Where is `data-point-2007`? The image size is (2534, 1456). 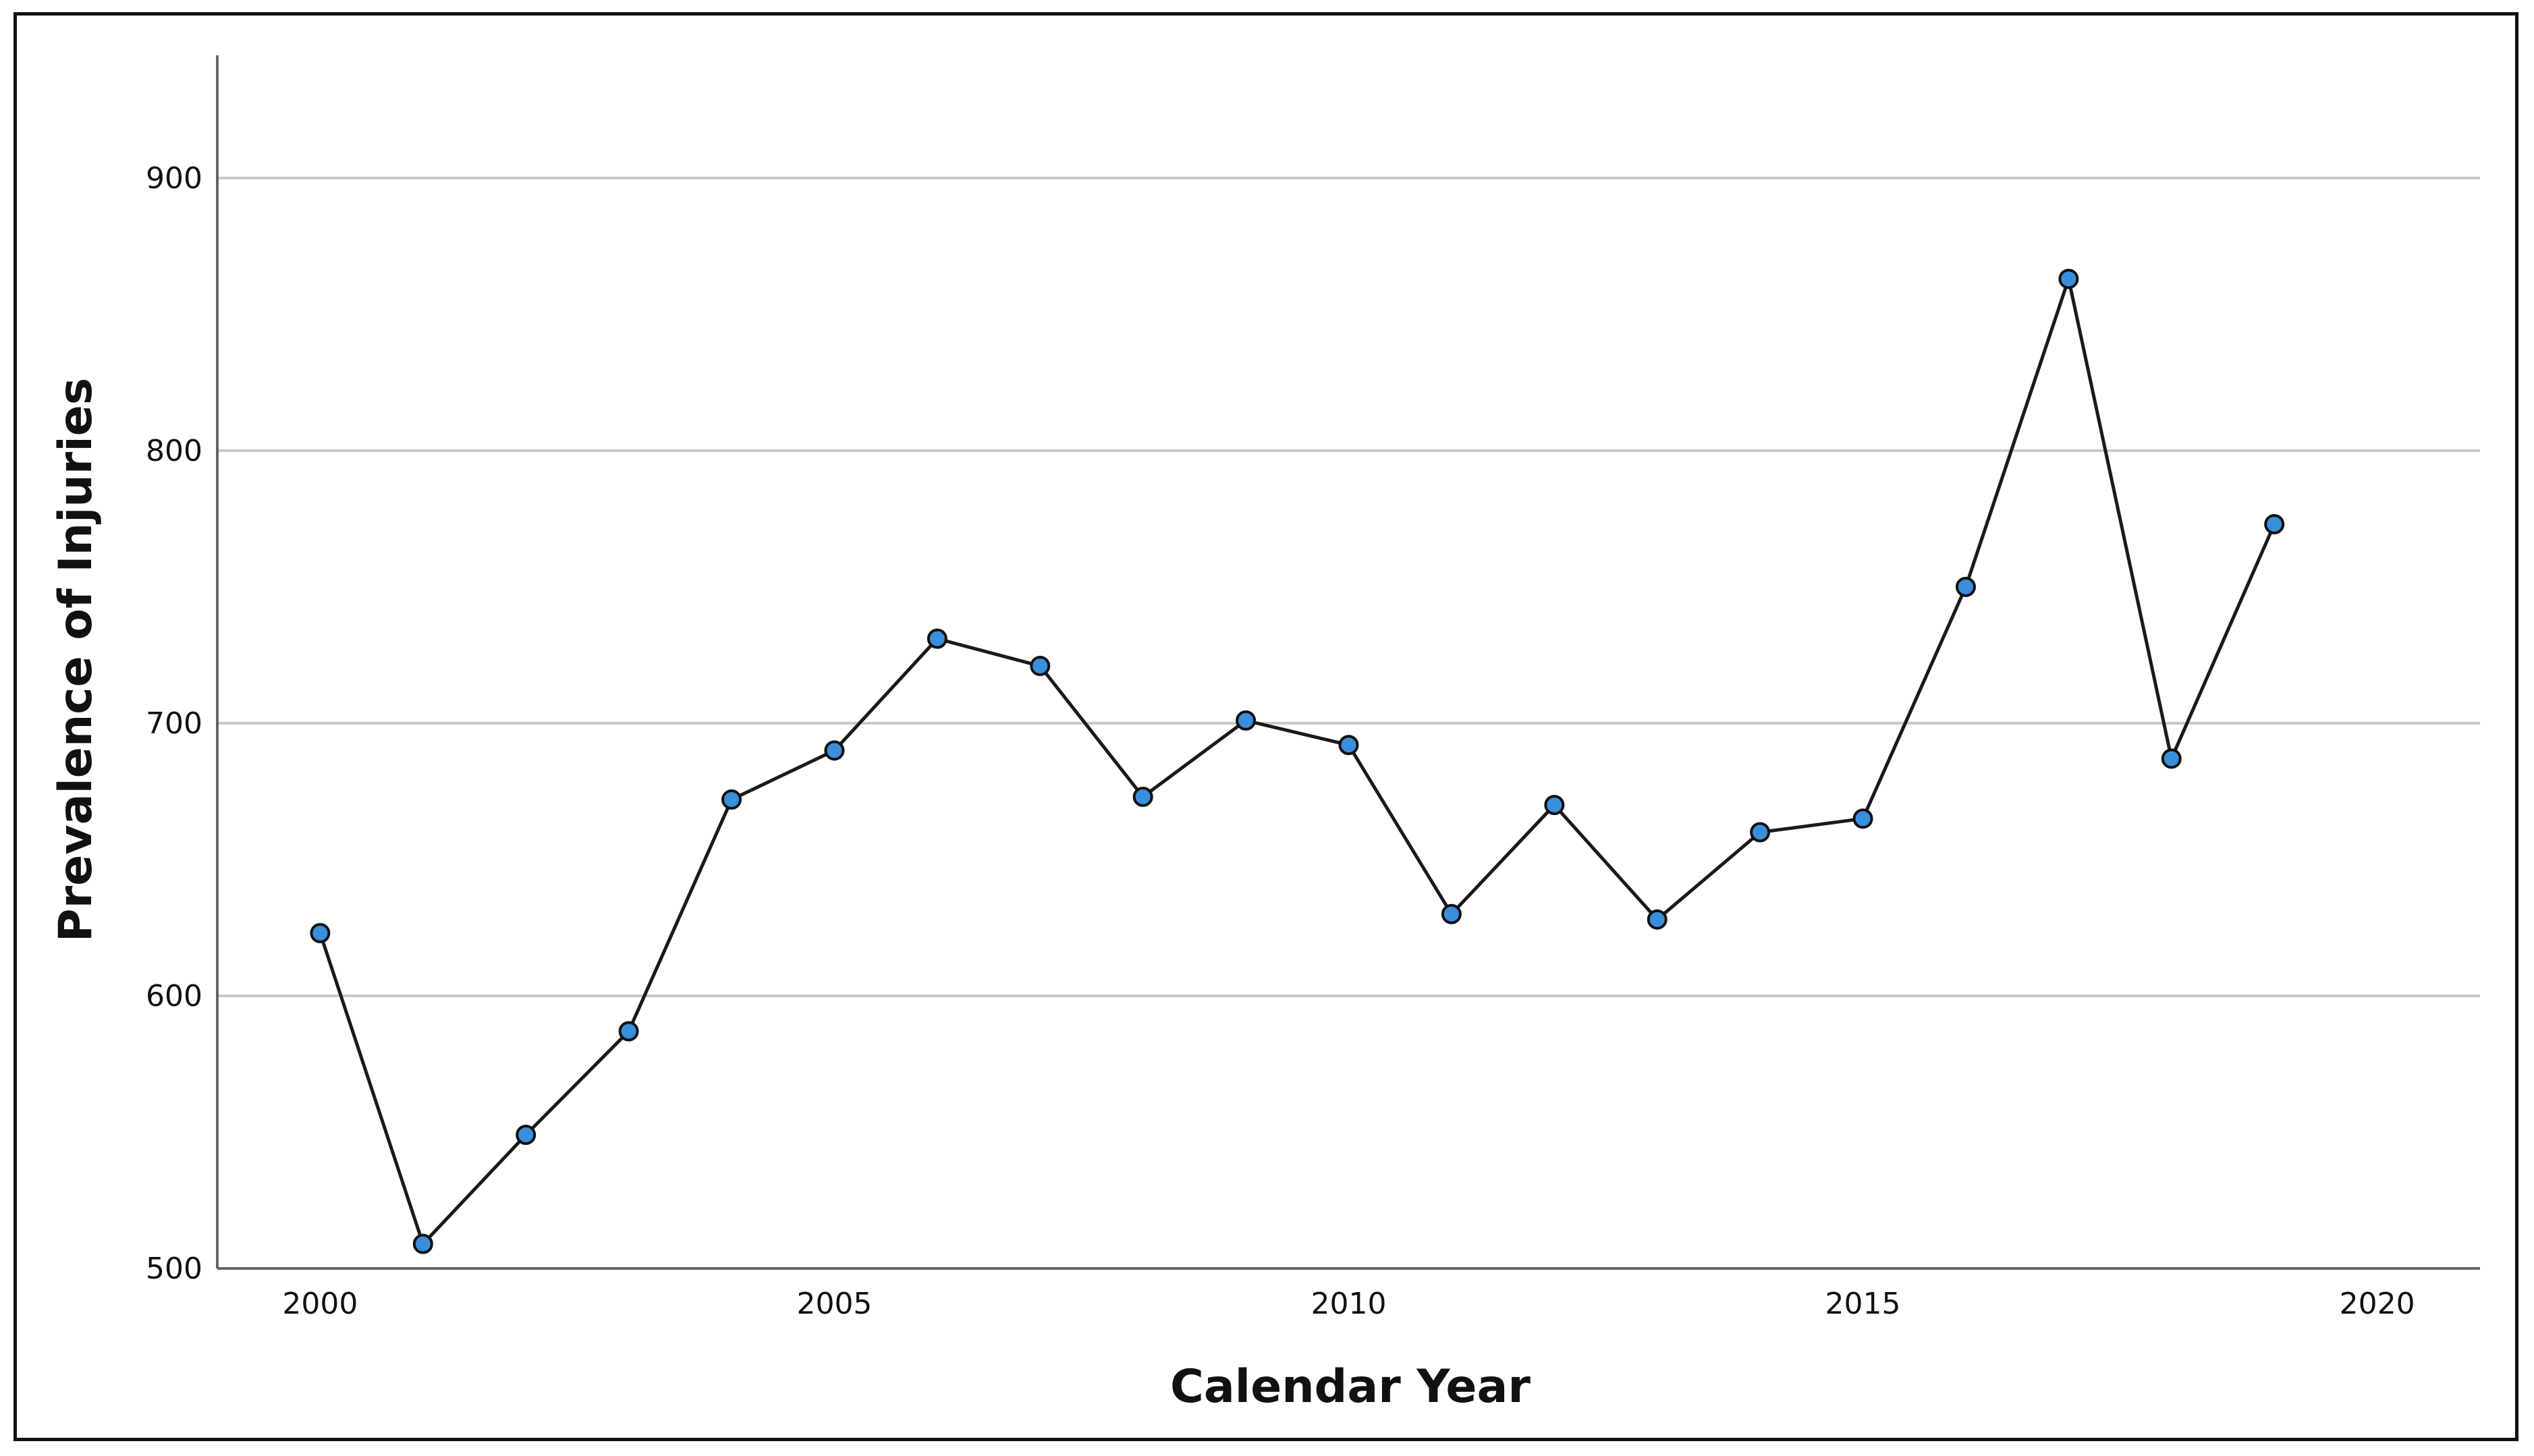
data-point-2007 is located at coordinates (1041, 666).